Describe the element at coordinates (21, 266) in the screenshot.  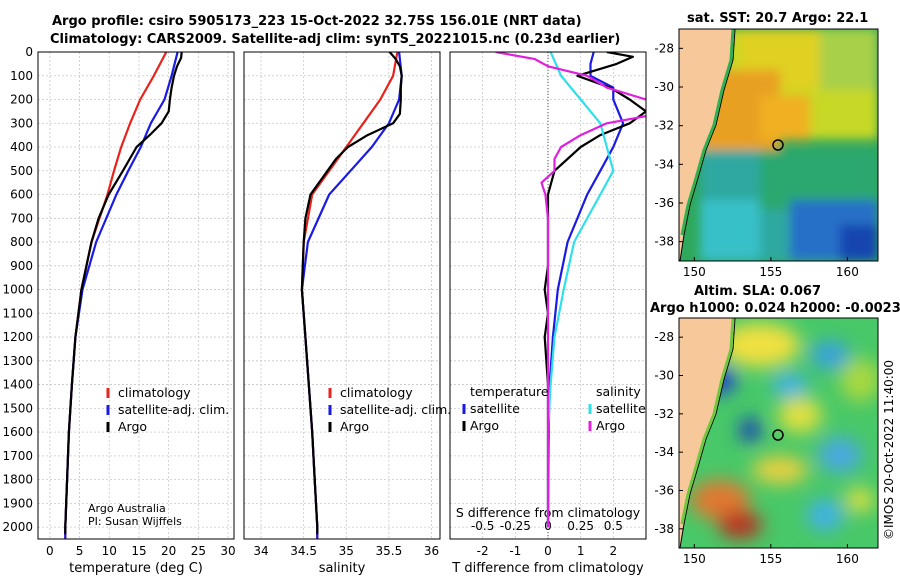
I see `depth-tick-label: 900` at that location.